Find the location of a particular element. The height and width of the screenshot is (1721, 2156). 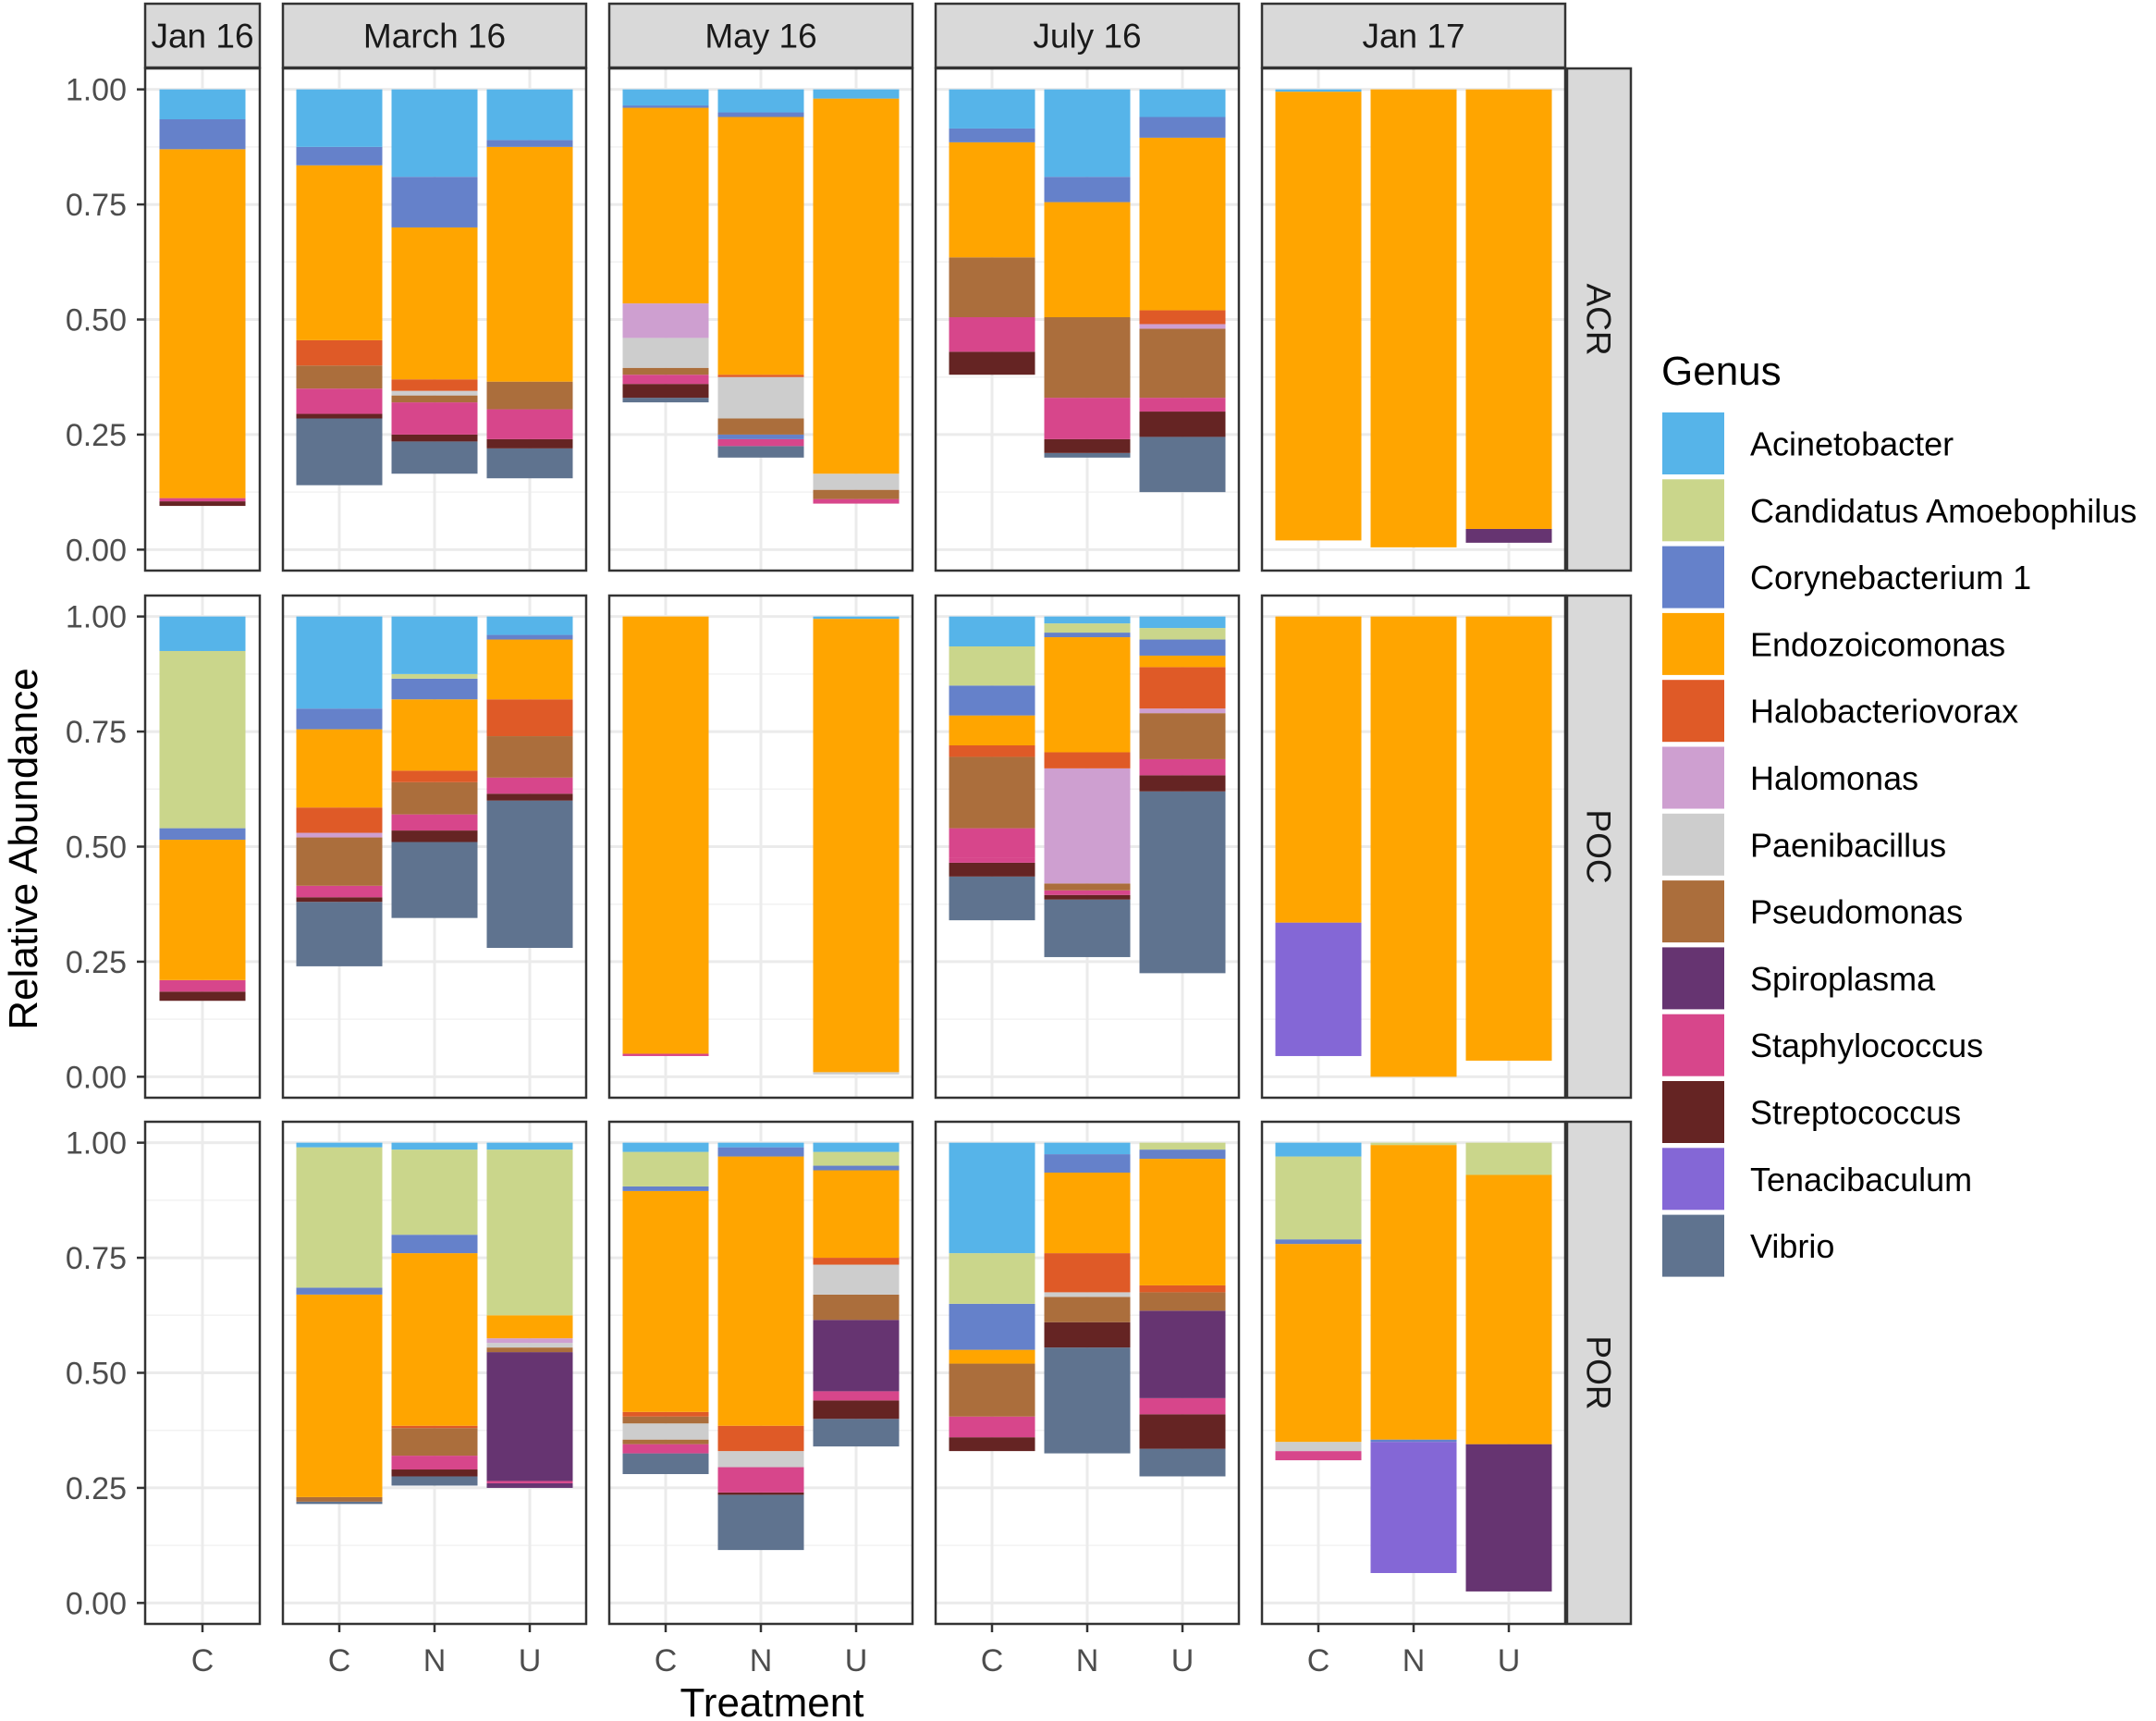

row-strip-label: POR is located at coordinates (1599, 1372).